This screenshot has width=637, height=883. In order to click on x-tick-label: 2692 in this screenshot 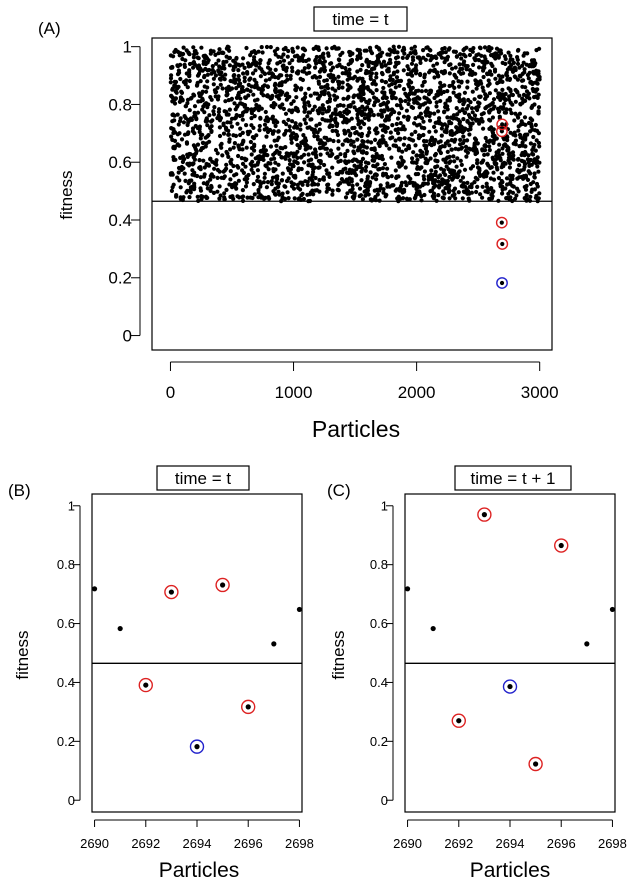, I will do `click(145, 843)`.